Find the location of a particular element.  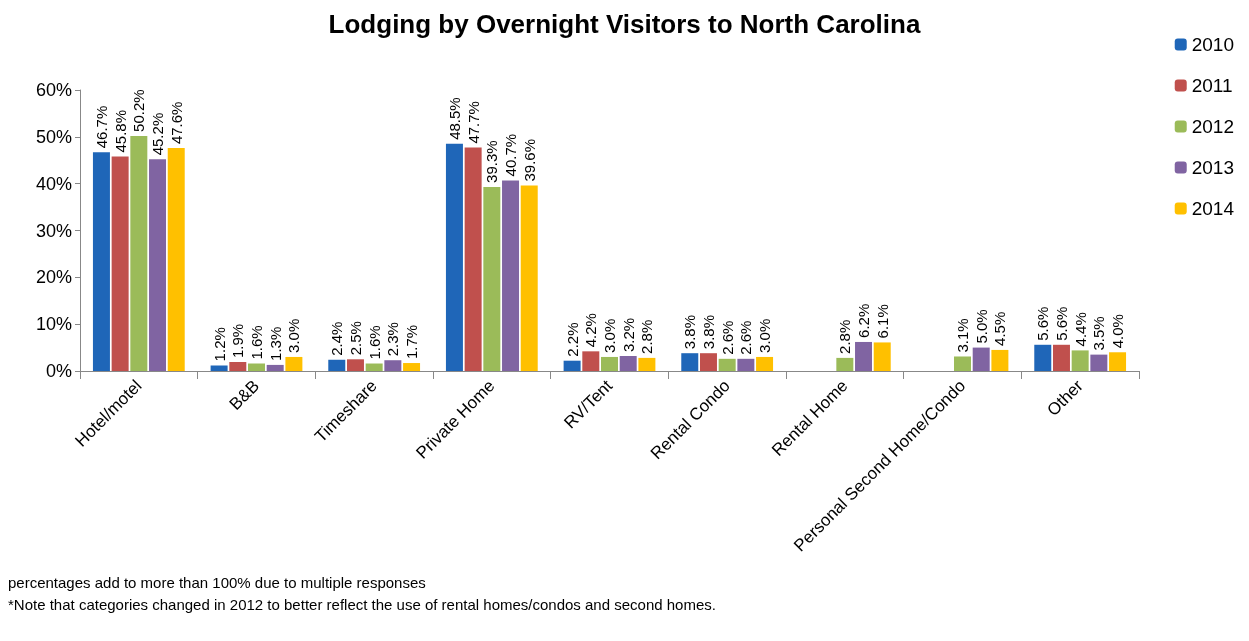

data-label: 2.5% is located at coordinates (355, 338).